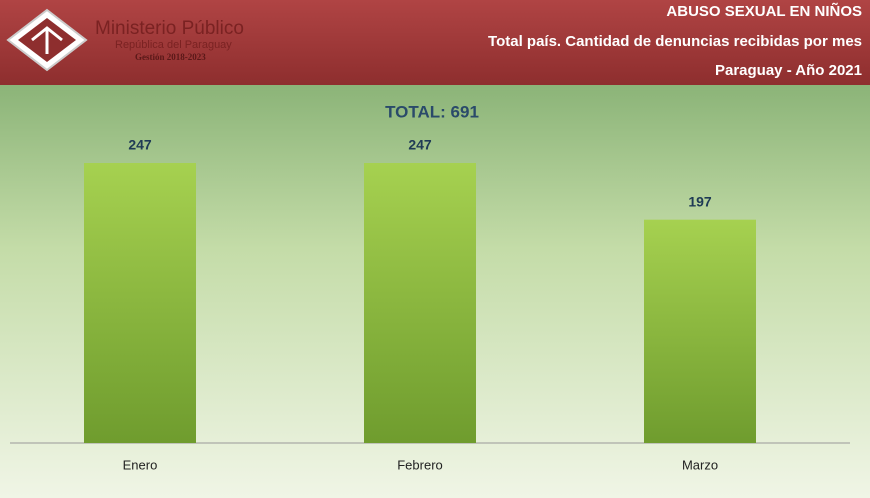 The image size is (870, 498). I want to click on annotation: TOTAL: 691, so click(432, 111).